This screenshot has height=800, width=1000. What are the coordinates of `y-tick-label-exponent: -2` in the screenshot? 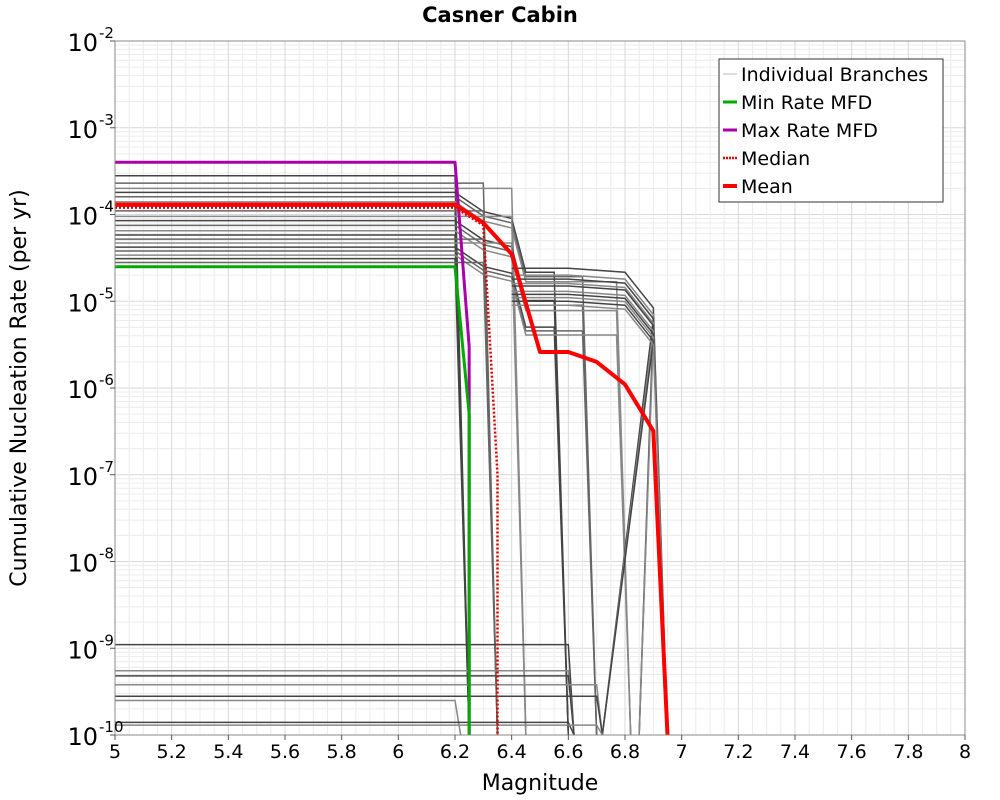 It's located at (106, 33).